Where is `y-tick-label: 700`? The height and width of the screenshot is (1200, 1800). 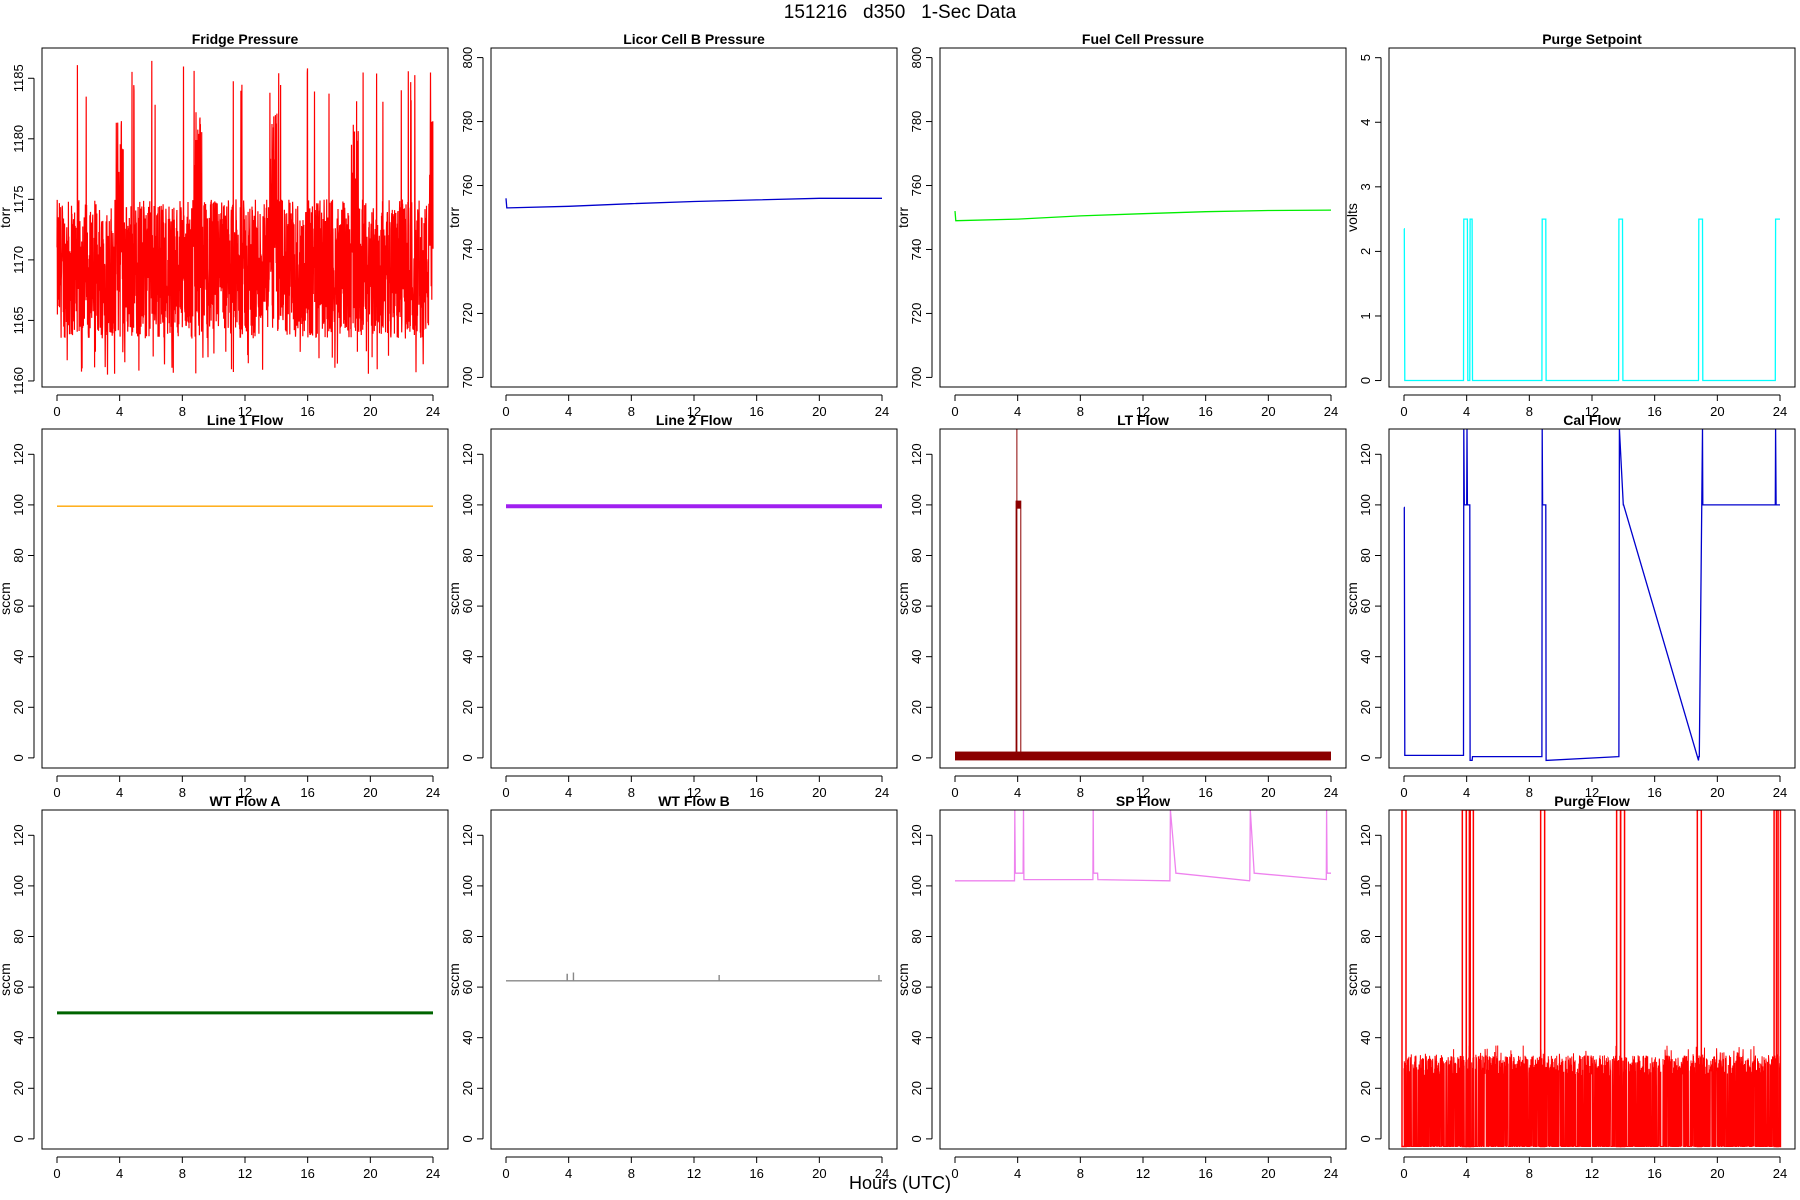
y-tick-label: 700 is located at coordinates (467, 378).